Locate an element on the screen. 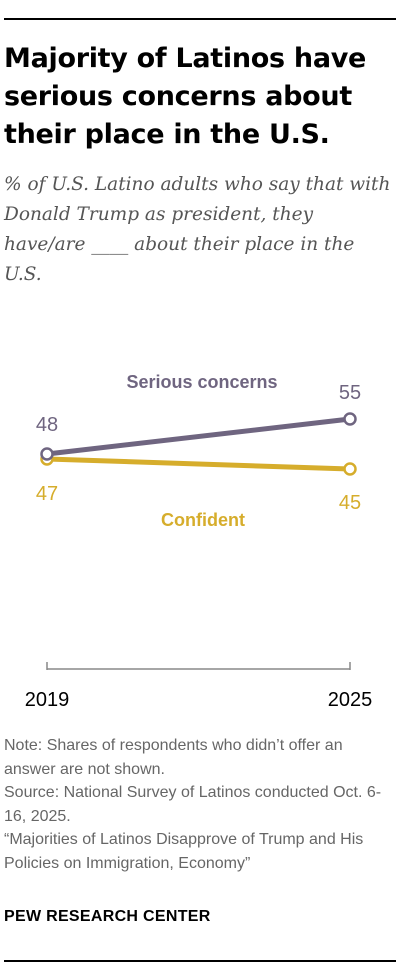  series-label: Confident is located at coordinates (203, 520).